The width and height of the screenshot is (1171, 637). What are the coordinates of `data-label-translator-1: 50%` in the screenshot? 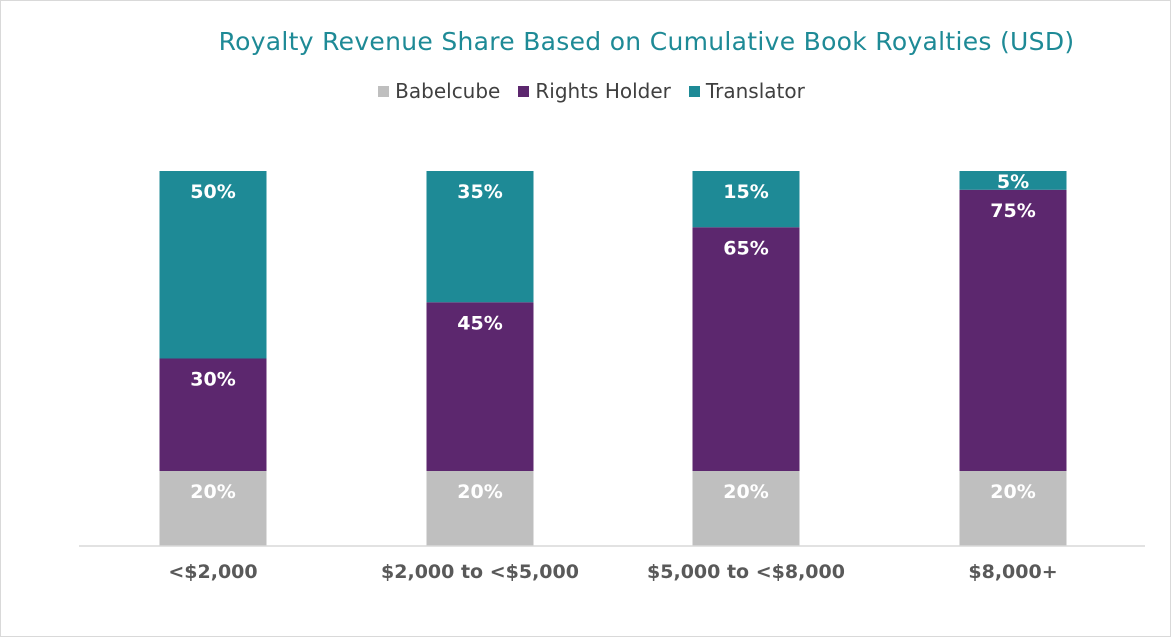 It's located at (212, 192).